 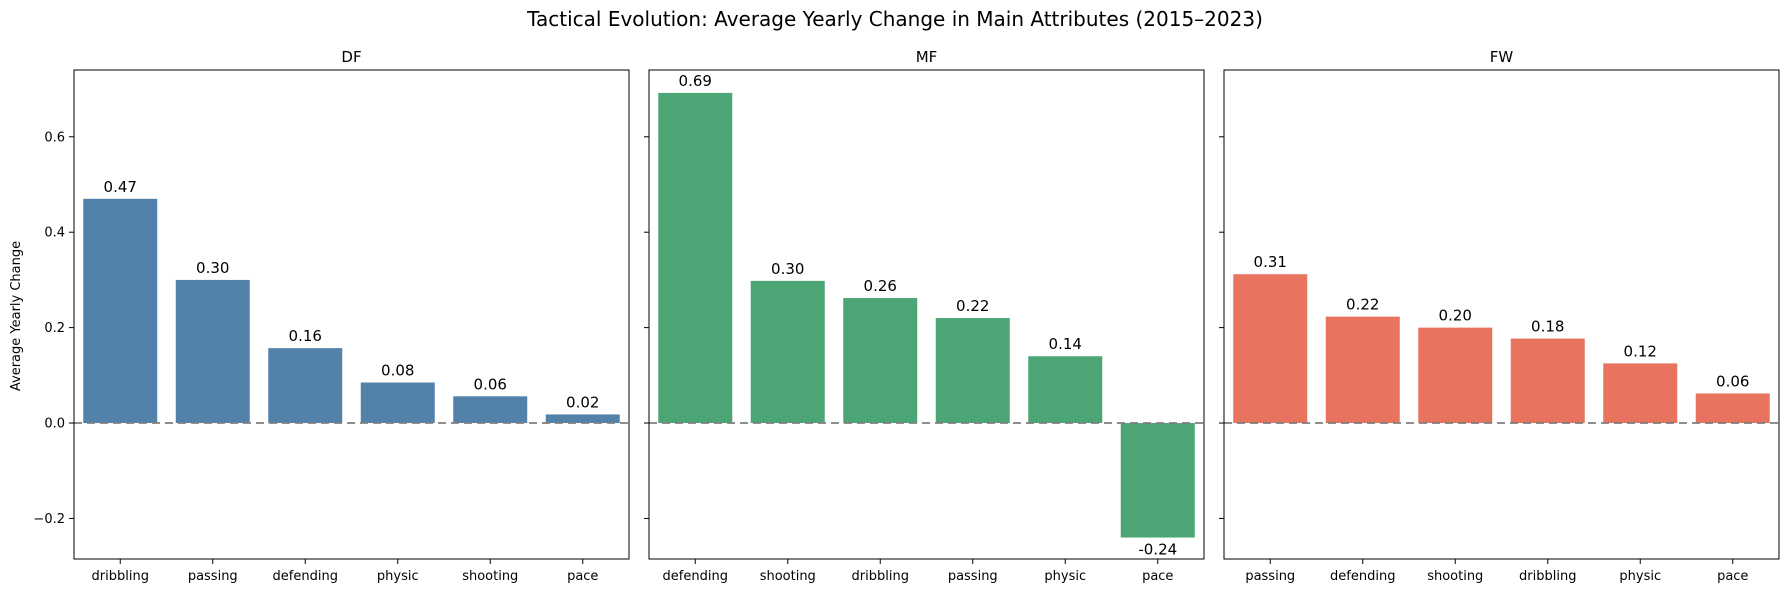 What do you see at coordinates (54, 233) in the screenshot?
I see `y-tick-label: 0.4` at bounding box center [54, 233].